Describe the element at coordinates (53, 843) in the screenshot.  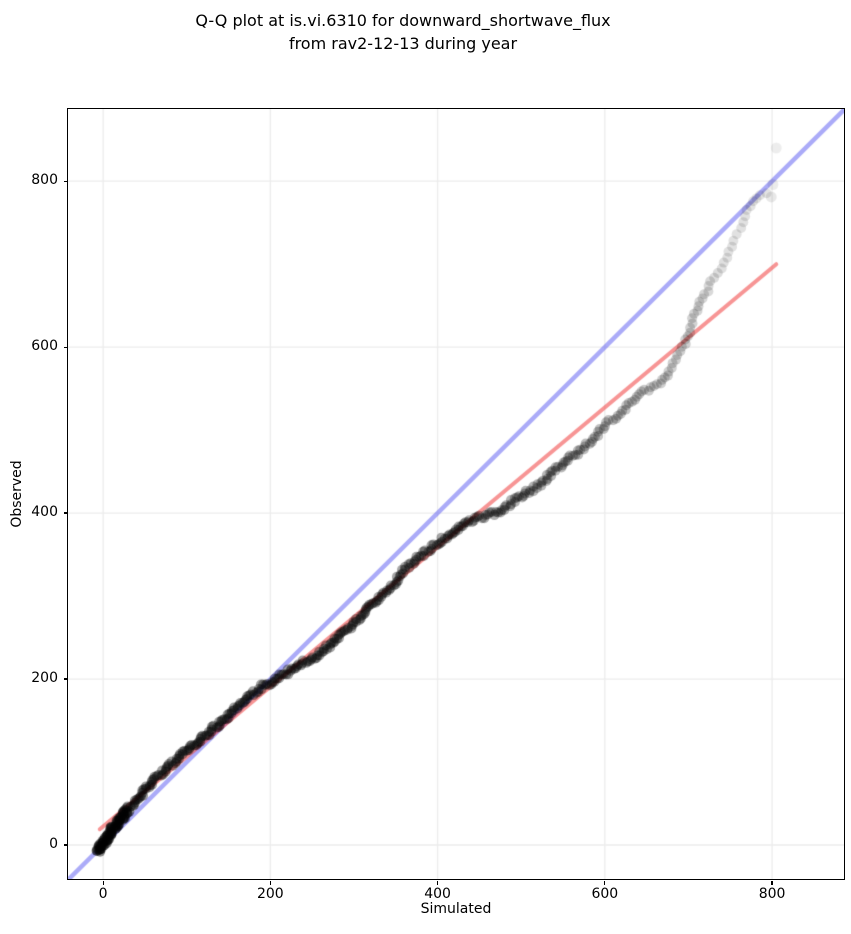
I see `y-tick-label: 0` at that location.